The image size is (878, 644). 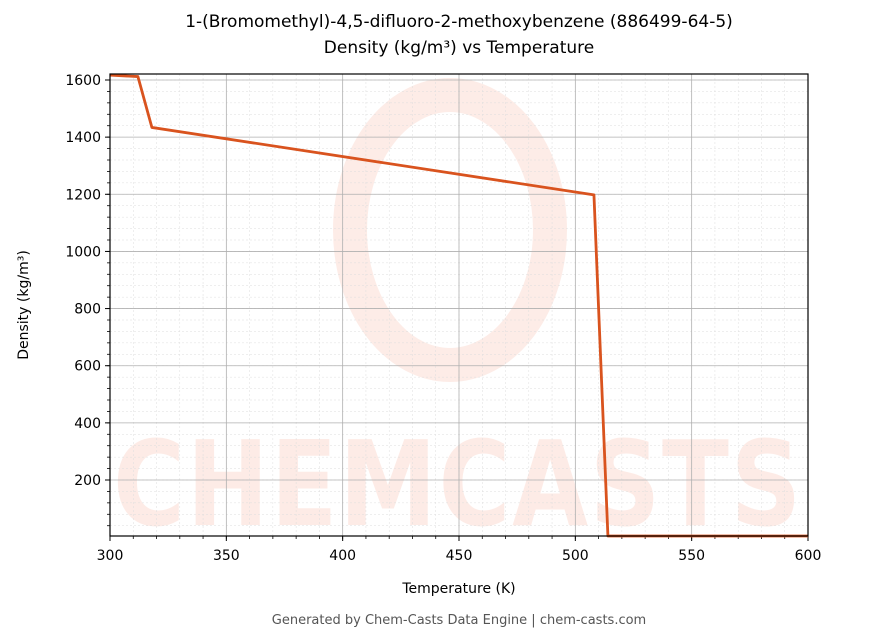 I want to click on x-tick-label: 450, so click(x=459, y=556).